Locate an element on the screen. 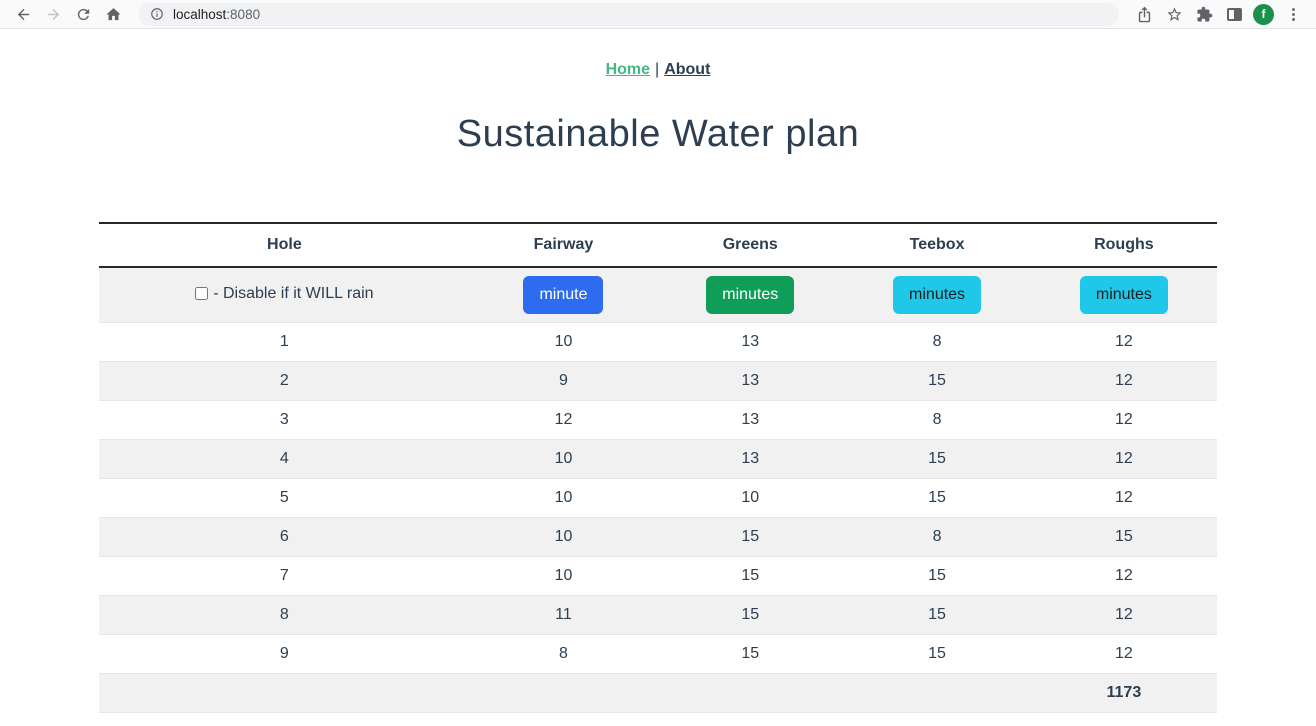 Image resolution: width=1316 pixels, height=726 pixels. table-row: 7 10 15 15 12 is located at coordinates (658, 576).